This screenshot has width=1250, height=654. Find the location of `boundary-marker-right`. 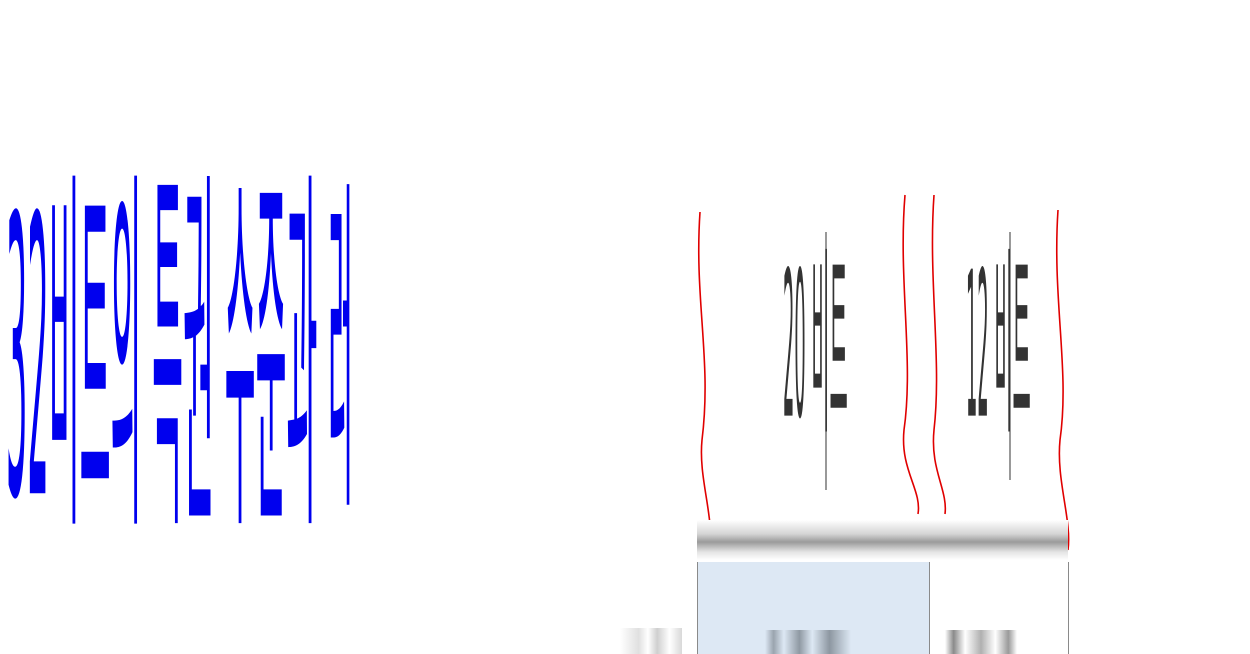

boundary-marker-right is located at coordinates (1062, 380).